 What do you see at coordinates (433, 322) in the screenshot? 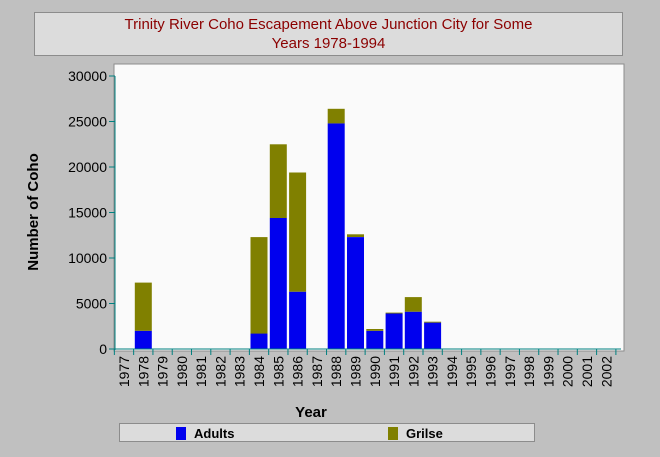
I see `bar-grilse-1993` at bounding box center [433, 322].